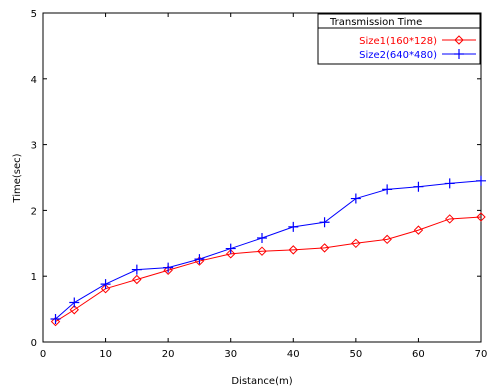 The image size is (488, 391). What do you see at coordinates (293, 354) in the screenshot?
I see `x-tick-label: 40` at bounding box center [293, 354].